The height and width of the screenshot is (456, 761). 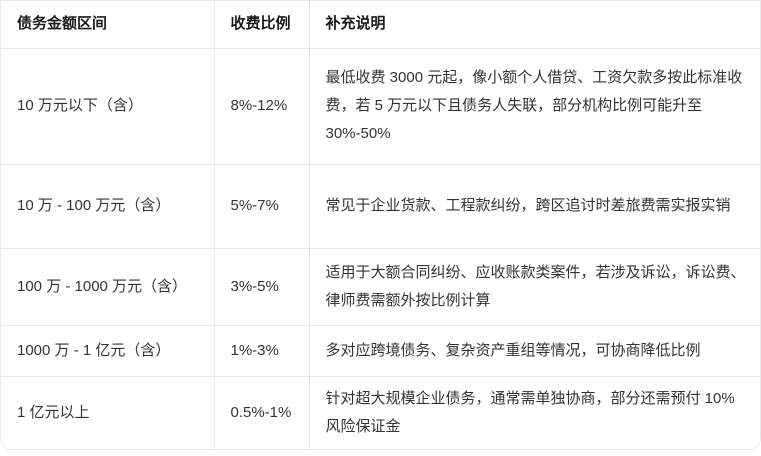 What do you see at coordinates (534, 412) in the screenshot?
I see `notes-cell: 针对超大规模企业债务，通常需单独协商，部分还需预付 10% 风险保证金` at bounding box center [534, 412].